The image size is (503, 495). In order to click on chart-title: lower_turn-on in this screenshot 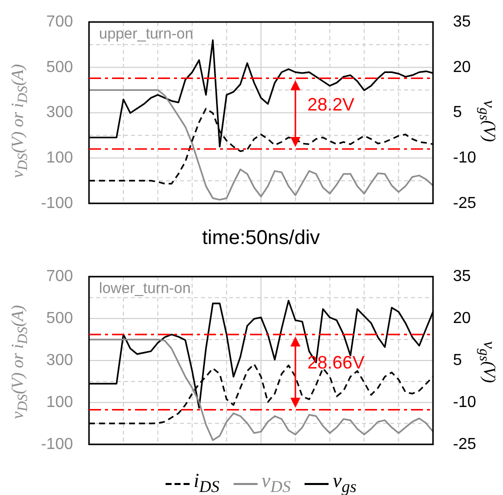, I will do `click(145, 289)`.